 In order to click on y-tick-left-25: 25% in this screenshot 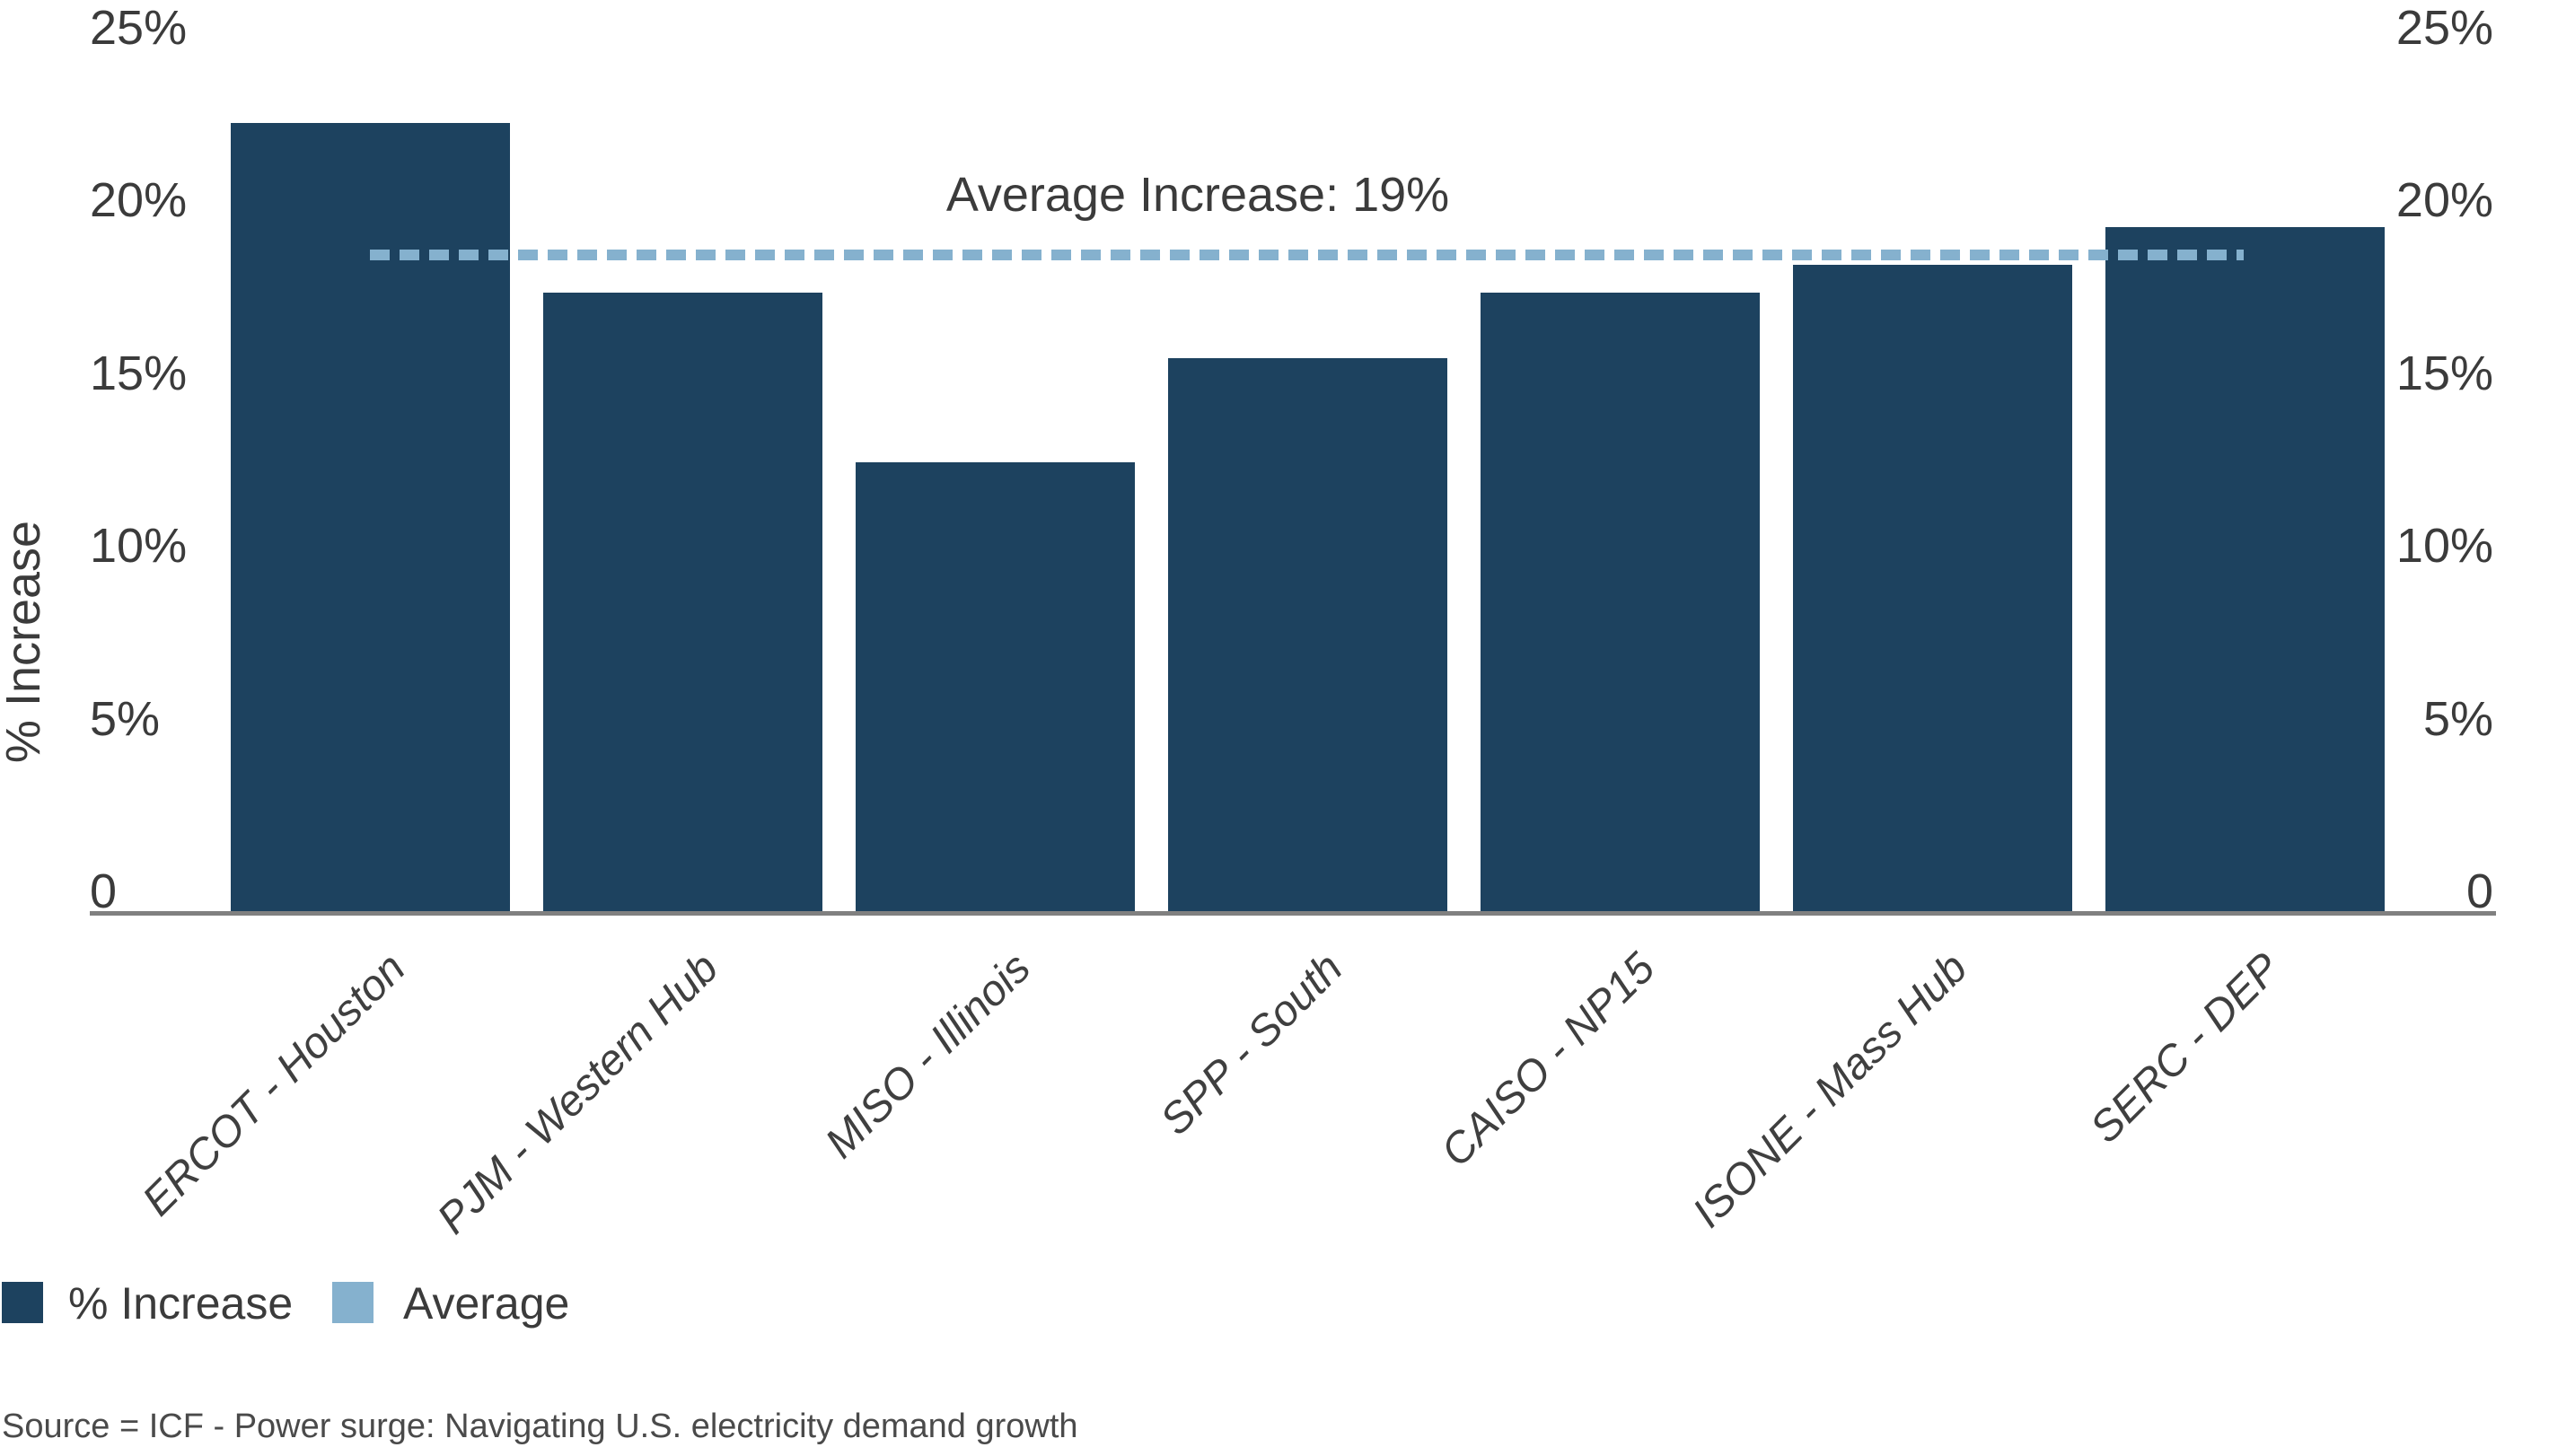, I will do `click(139, 27)`.